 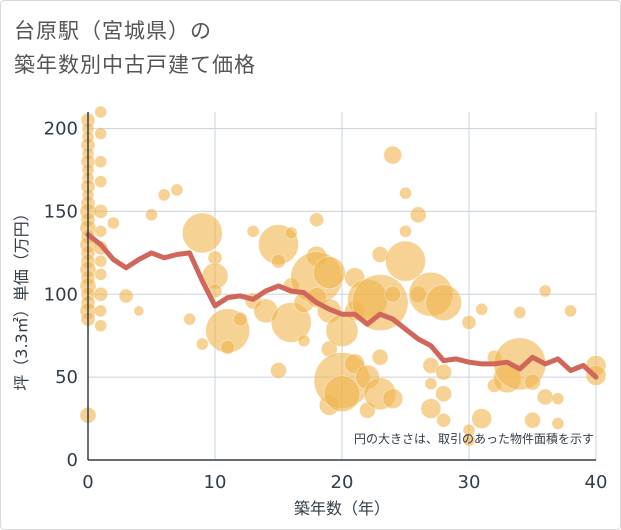 What do you see at coordinates (474, 438) in the screenshot?
I see `size-legend-note: 円の大きさは、取引のあった物件面積を示す` at bounding box center [474, 438].